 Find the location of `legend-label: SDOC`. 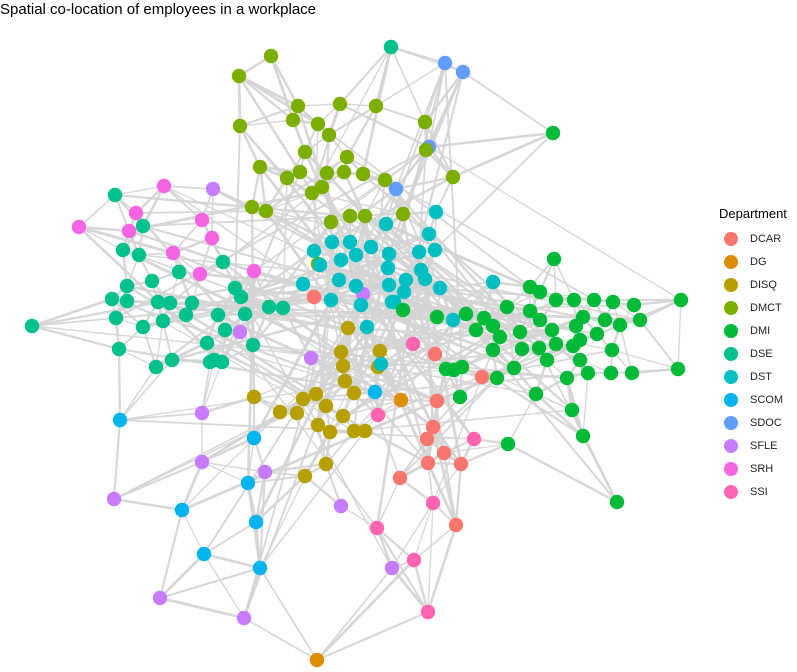

legend-label: SDOC is located at coordinates (766, 422).